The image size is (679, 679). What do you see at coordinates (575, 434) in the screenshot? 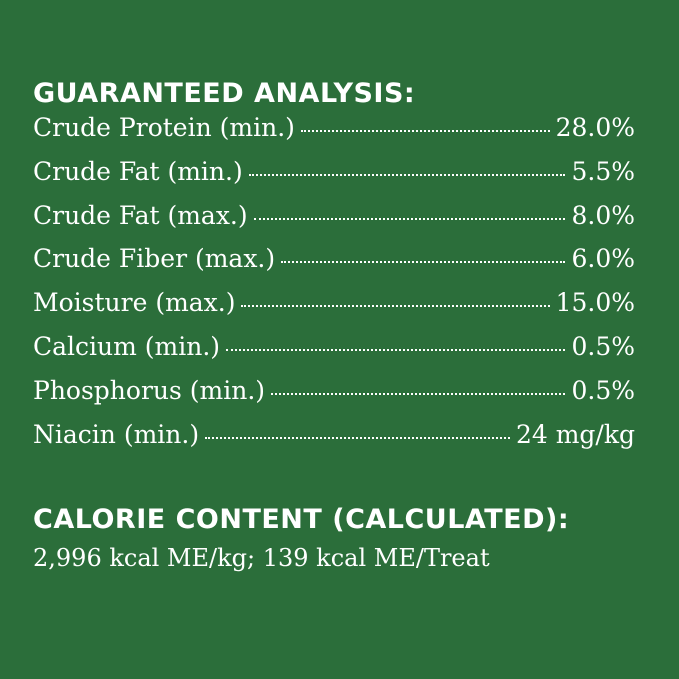
I see `nutrient-value: 24 mg/kg` at bounding box center [575, 434].